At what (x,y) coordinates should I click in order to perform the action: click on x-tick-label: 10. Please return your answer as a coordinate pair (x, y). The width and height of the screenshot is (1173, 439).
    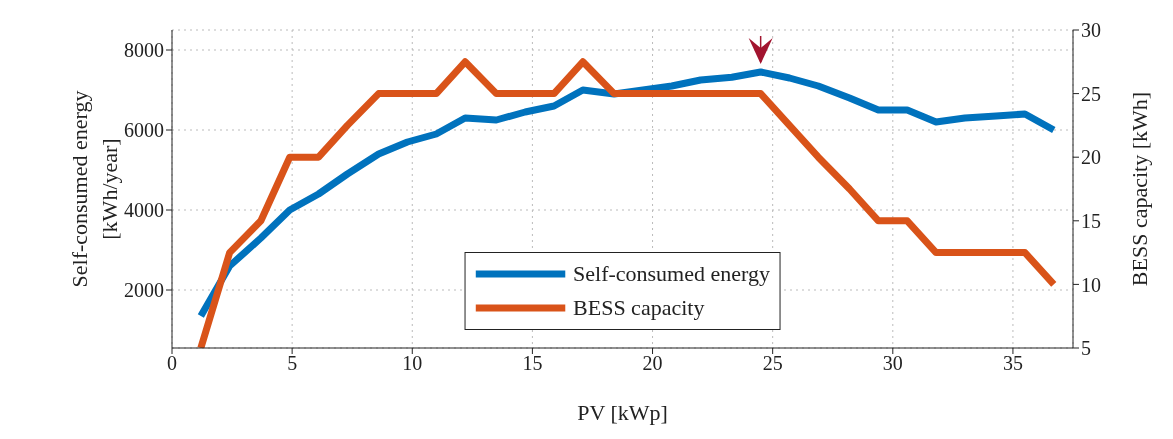
    Looking at the image, I should click on (412, 363).